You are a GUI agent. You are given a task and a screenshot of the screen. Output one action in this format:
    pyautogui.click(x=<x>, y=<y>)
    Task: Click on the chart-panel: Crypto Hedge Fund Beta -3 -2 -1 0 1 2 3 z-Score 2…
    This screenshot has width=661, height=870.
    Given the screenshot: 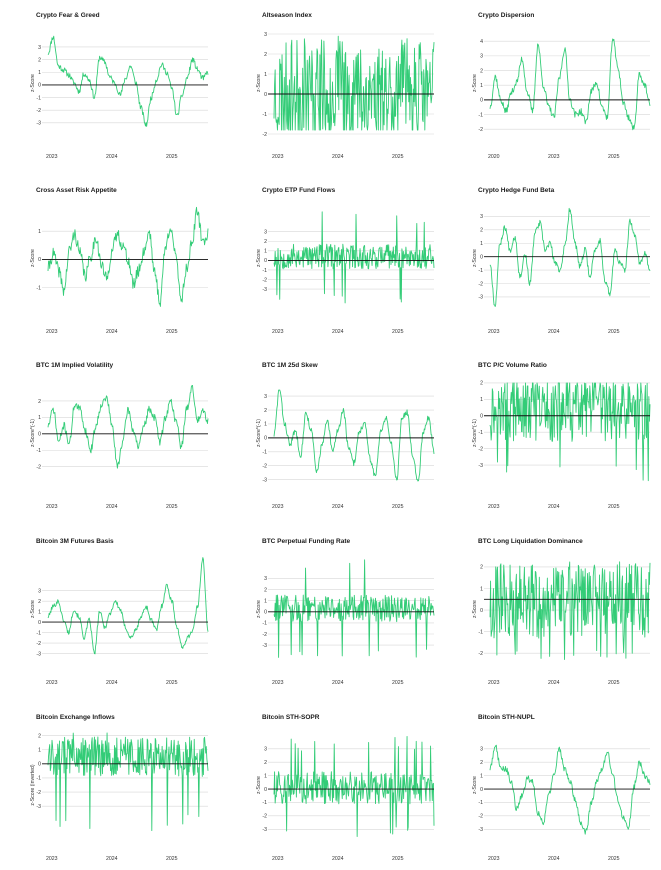 What is the action you would take?
    pyautogui.click(x=566, y=263)
    